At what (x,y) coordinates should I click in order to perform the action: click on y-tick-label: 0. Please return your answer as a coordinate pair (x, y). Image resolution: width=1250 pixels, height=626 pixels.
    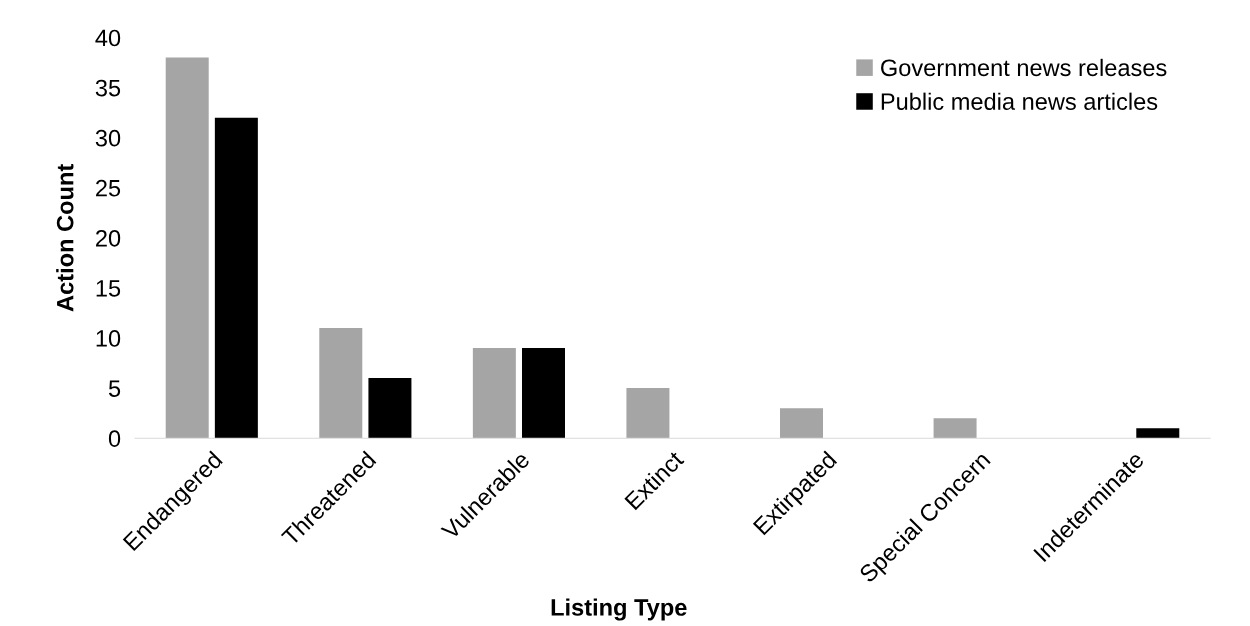
    Looking at the image, I should click on (114, 438).